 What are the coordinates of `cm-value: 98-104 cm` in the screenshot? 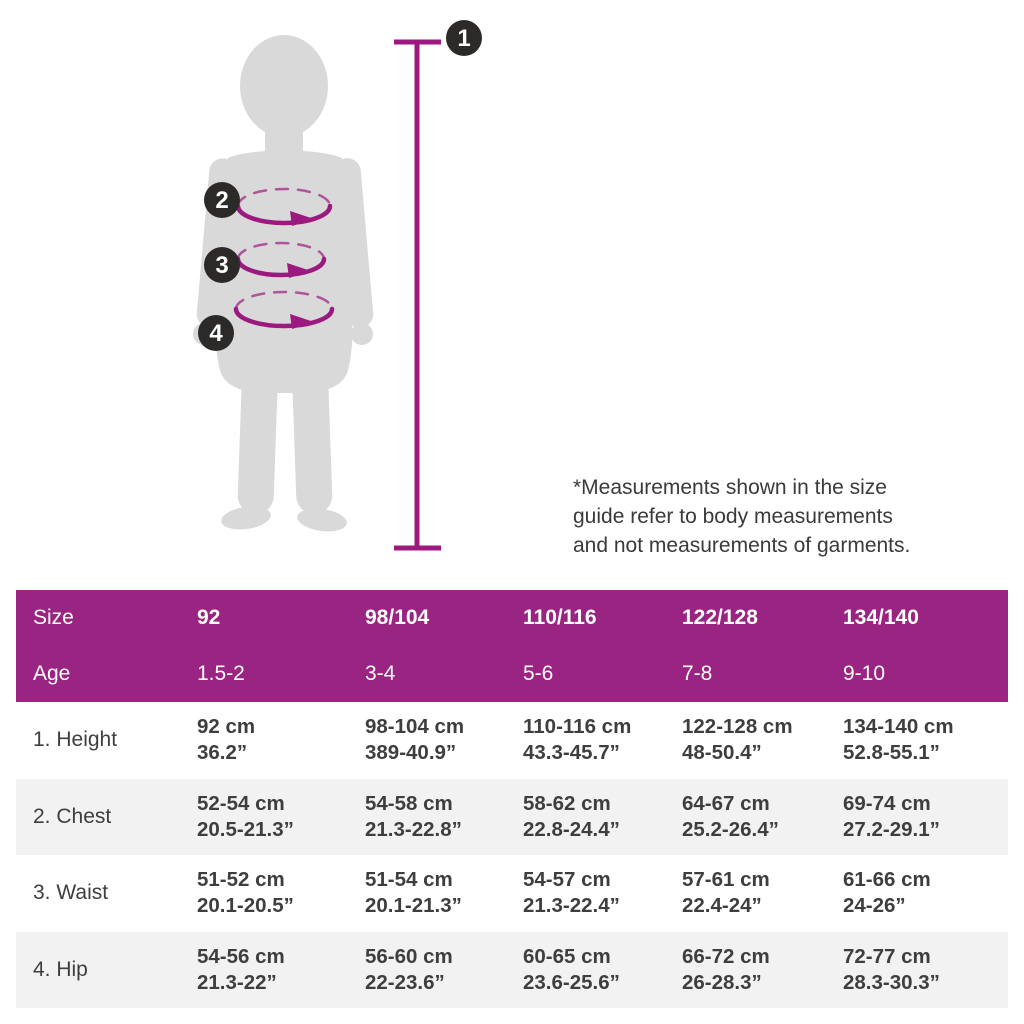 It's located at (415, 727).